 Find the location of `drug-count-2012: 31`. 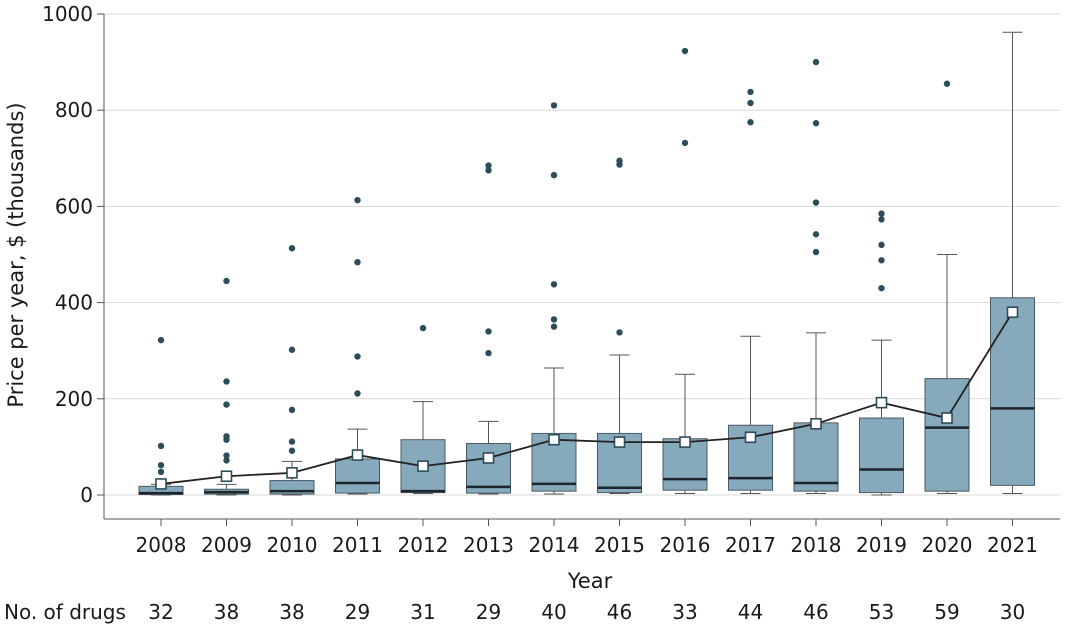

drug-count-2012: 31 is located at coordinates (422, 612).